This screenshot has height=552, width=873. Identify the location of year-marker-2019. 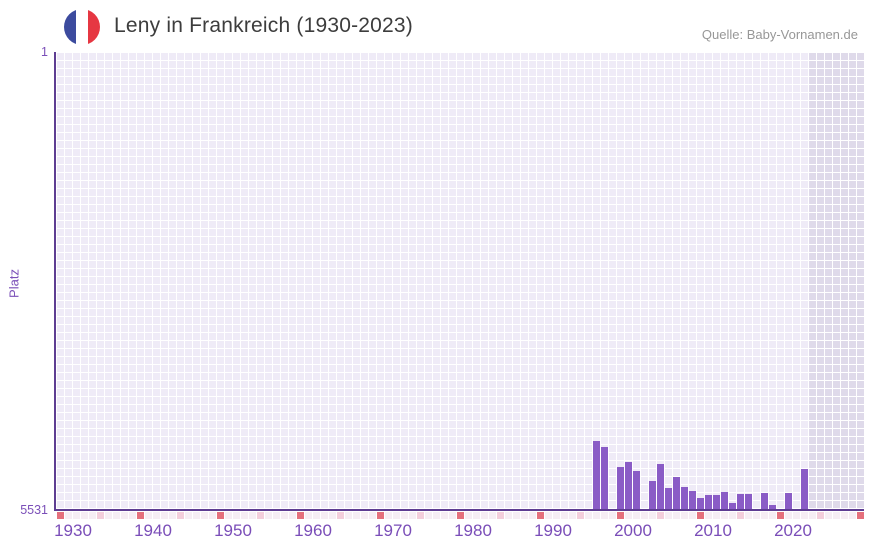
(772, 515).